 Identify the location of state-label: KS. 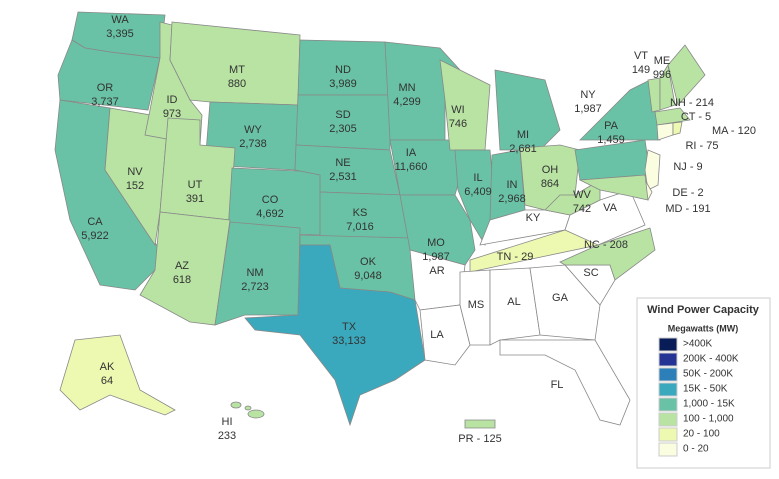
(360, 213).